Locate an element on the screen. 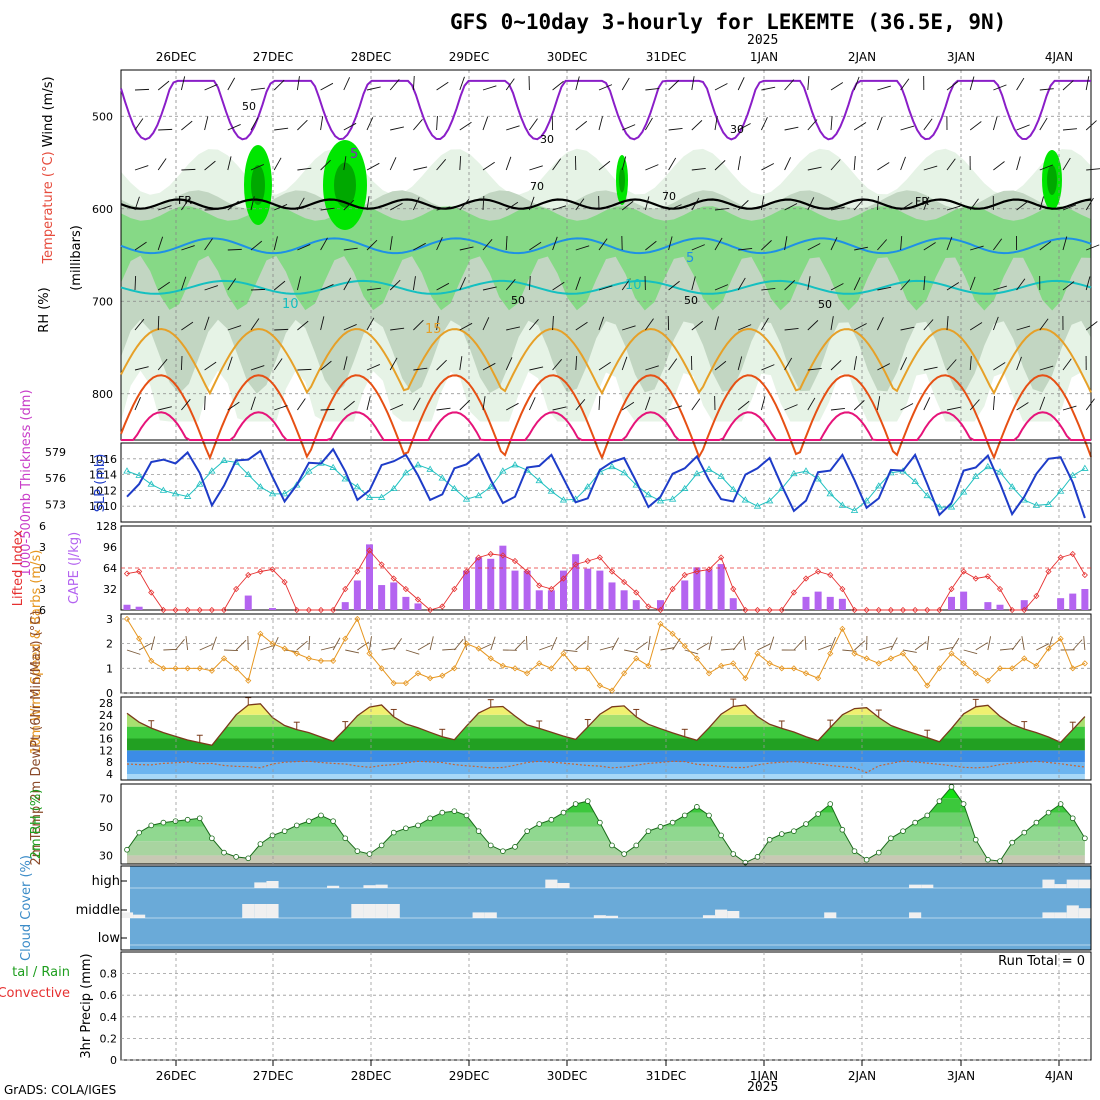 This screenshot has height=1100, width=1100. pressure-tick-label: 600 is located at coordinates (102, 209).